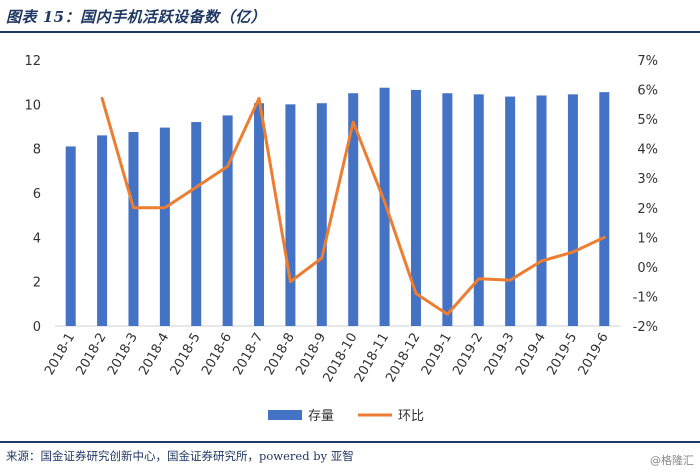 This screenshot has height=474, width=700. I want to click on y2-tick-label: 7%, so click(647, 61).